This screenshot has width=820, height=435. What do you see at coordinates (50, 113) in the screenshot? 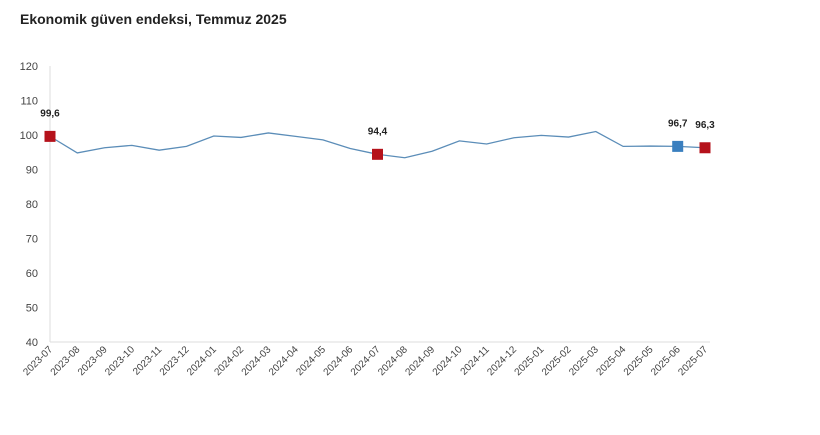
I see `data-label: 99,6` at bounding box center [50, 113].